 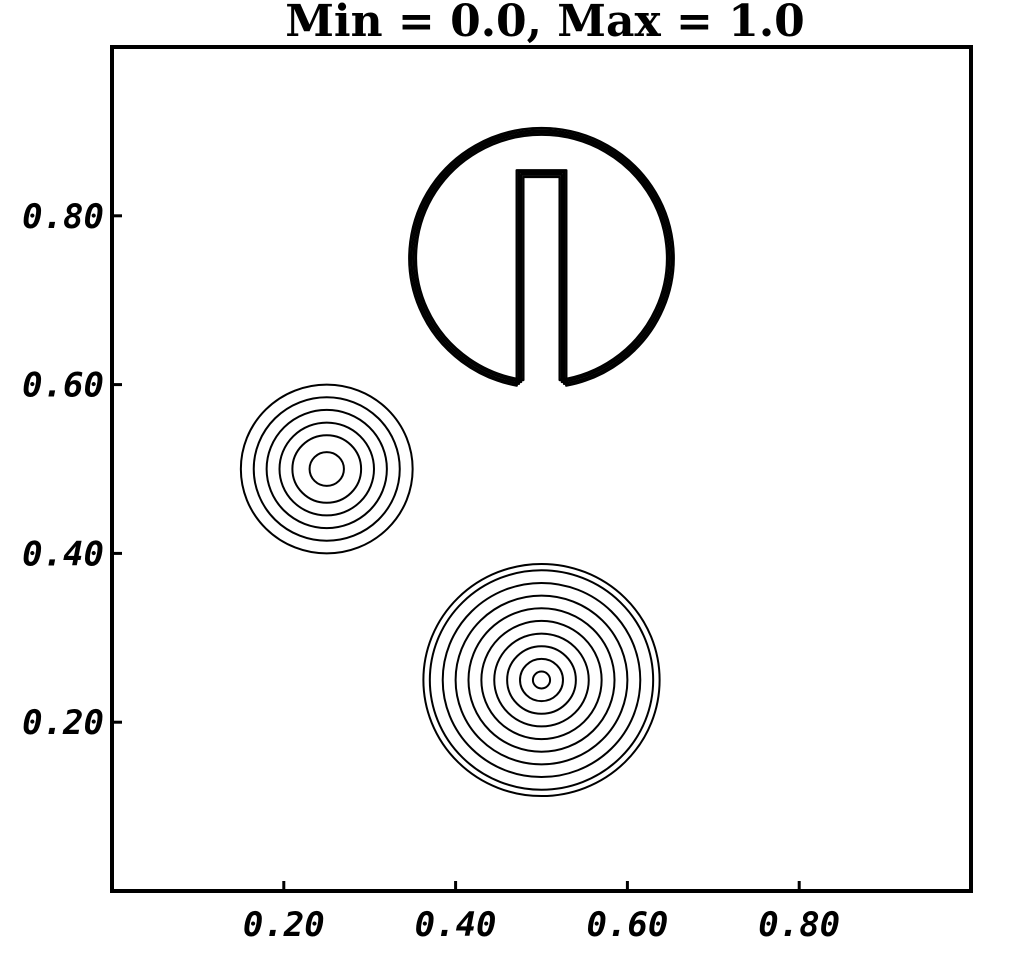 I want to click on y-tick-label: 0.40, so click(x=63, y=554).